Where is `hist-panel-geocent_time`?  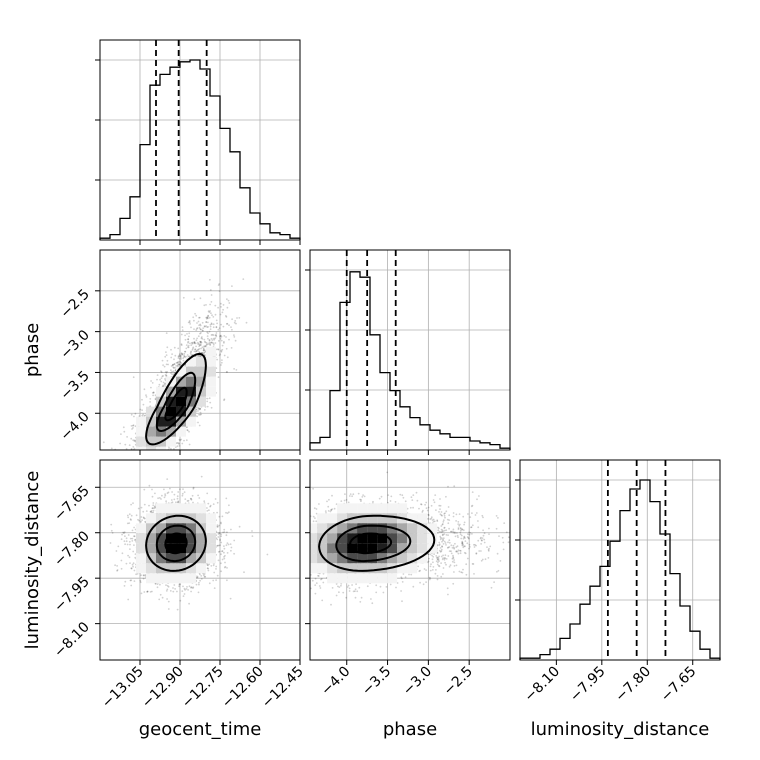 hist-panel-geocent_time is located at coordinates (198, 140).